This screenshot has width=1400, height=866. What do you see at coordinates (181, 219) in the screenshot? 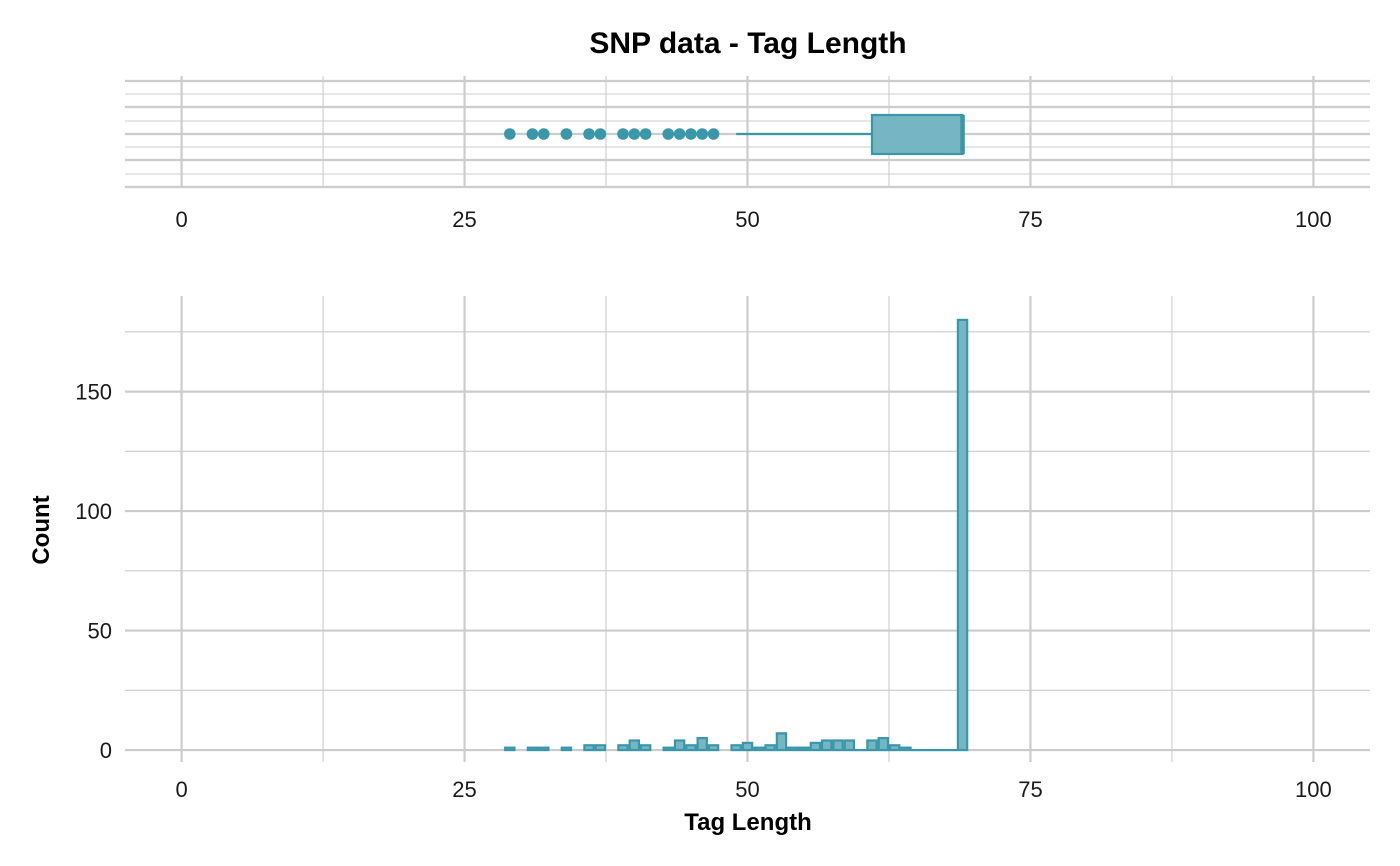
I see `box-x-tick-label: 0` at bounding box center [181, 219].